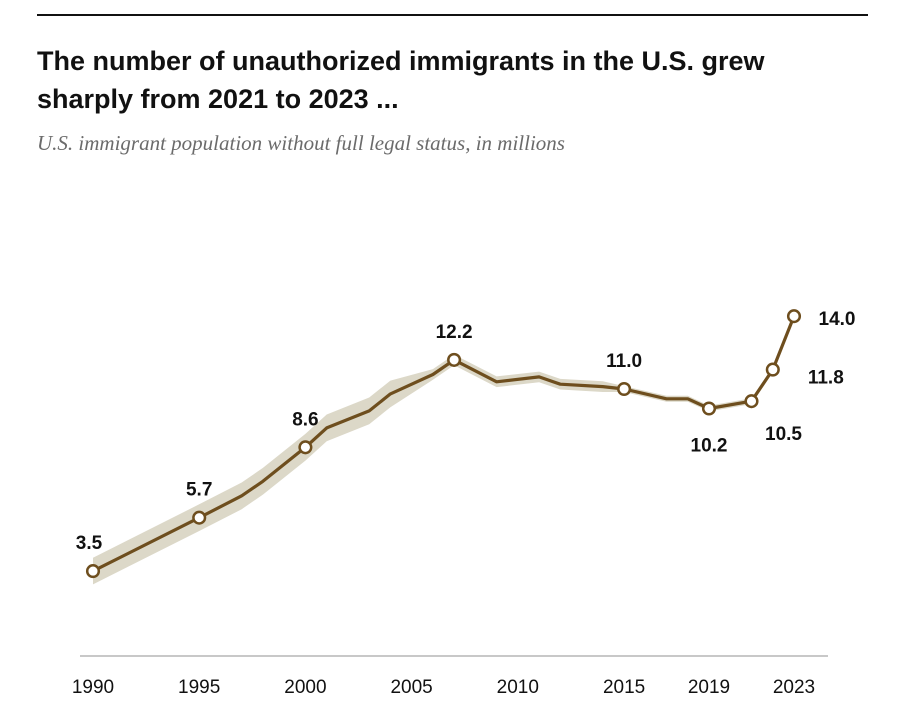 Image resolution: width=904 pixels, height=720 pixels. What do you see at coordinates (826, 378) in the screenshot?
I see `data-label-2022: 11.8` at bounding box center [826, 378].